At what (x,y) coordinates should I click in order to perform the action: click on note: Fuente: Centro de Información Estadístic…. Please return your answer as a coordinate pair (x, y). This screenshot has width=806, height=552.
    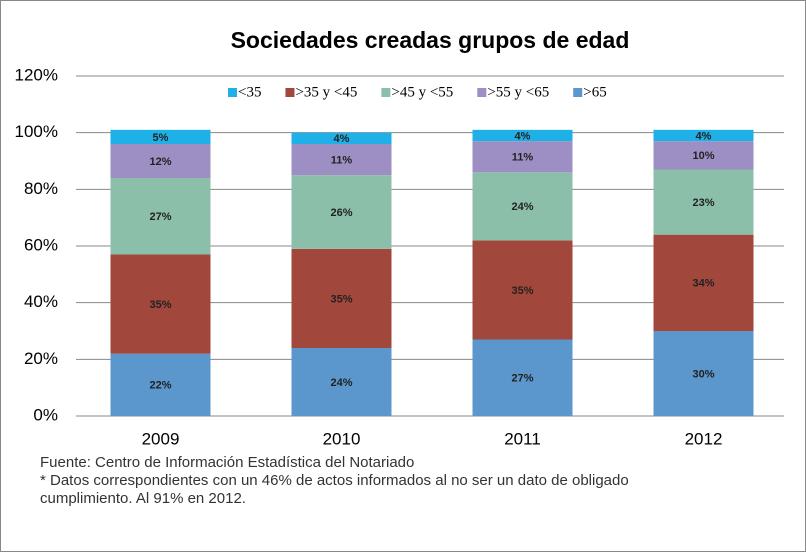
    Looking at the image, I should click on (227, 462).